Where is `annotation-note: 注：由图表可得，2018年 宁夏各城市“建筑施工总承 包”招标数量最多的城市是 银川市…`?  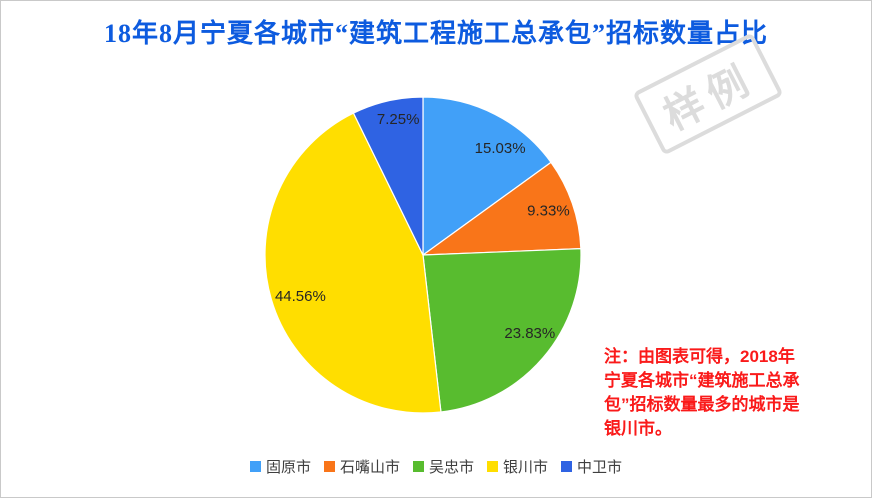 annotation-note: 注：由图表可得，2018年 宁夏各城市“建筑施工总承 包”招标数量最多的城市是 银川市… is located at coordinates (709, 393).